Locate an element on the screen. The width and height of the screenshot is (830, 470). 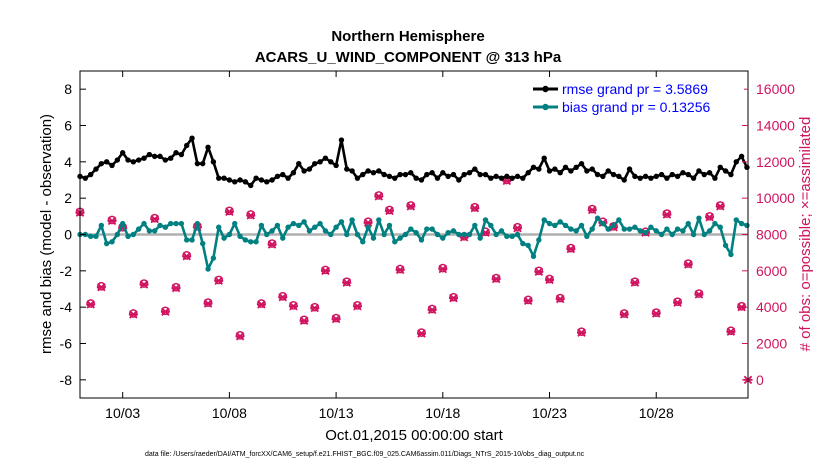
y-right-tick-label: 8000 is located at coordinates (771, 235).